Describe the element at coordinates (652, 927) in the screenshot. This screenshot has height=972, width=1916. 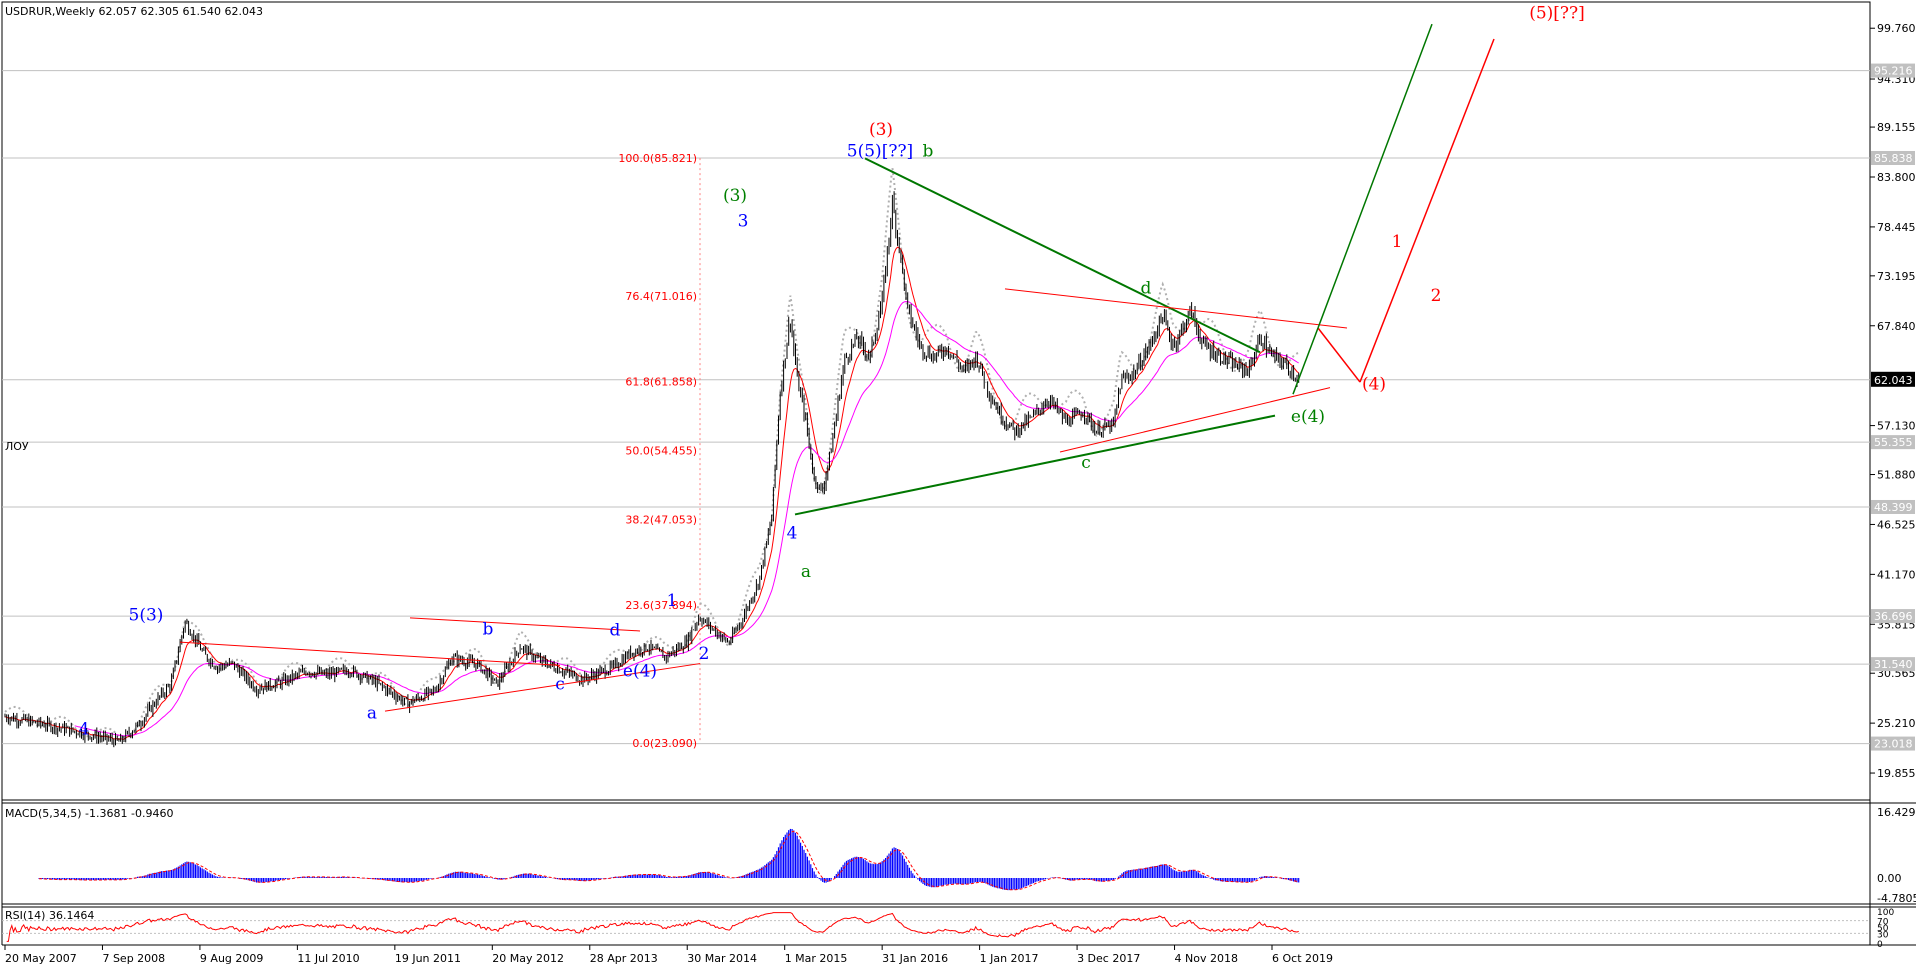
I see `rsi-line` at that location.